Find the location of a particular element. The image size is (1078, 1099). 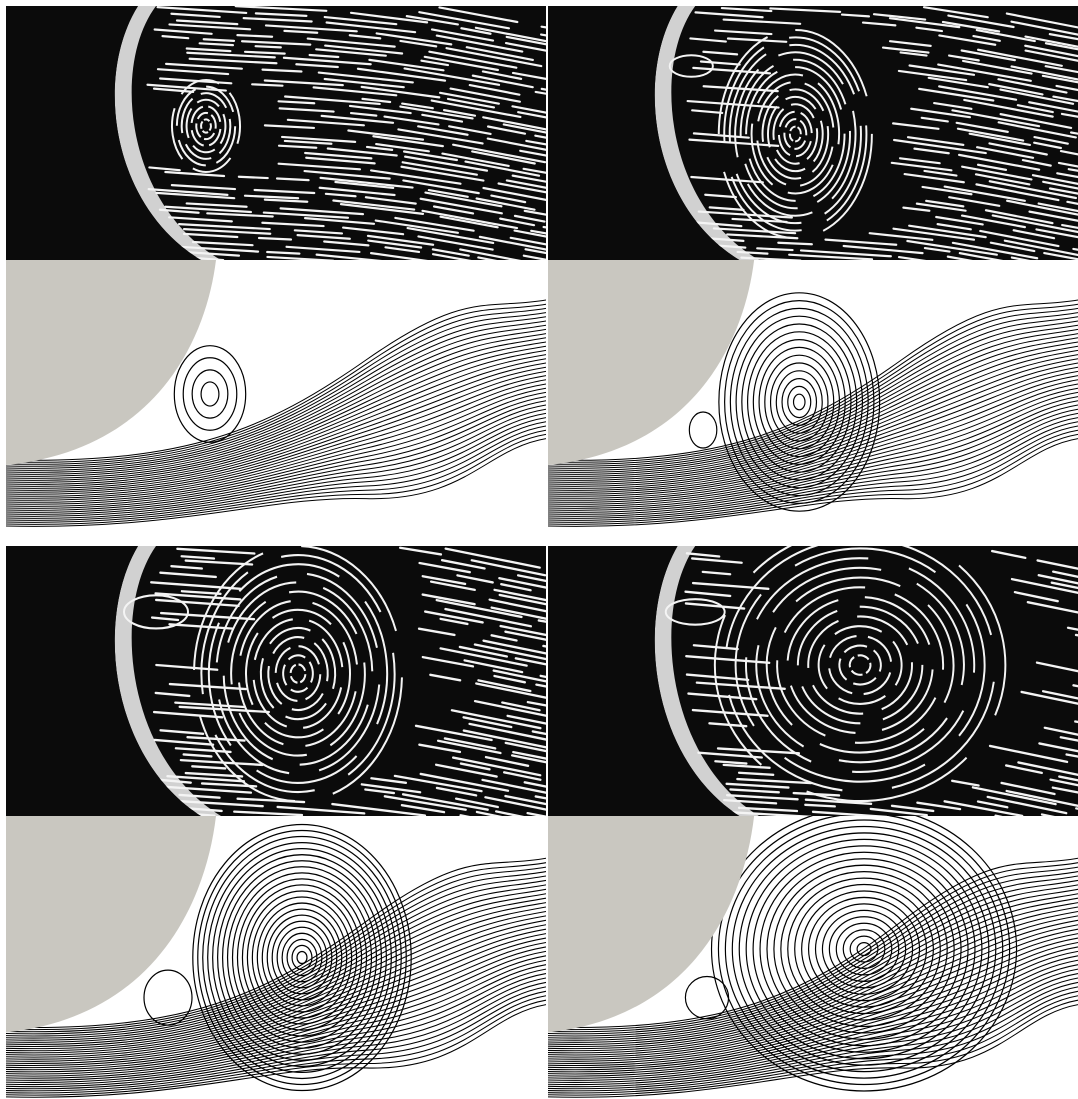

cylinder-shadow is located at coordinates (103, 133).